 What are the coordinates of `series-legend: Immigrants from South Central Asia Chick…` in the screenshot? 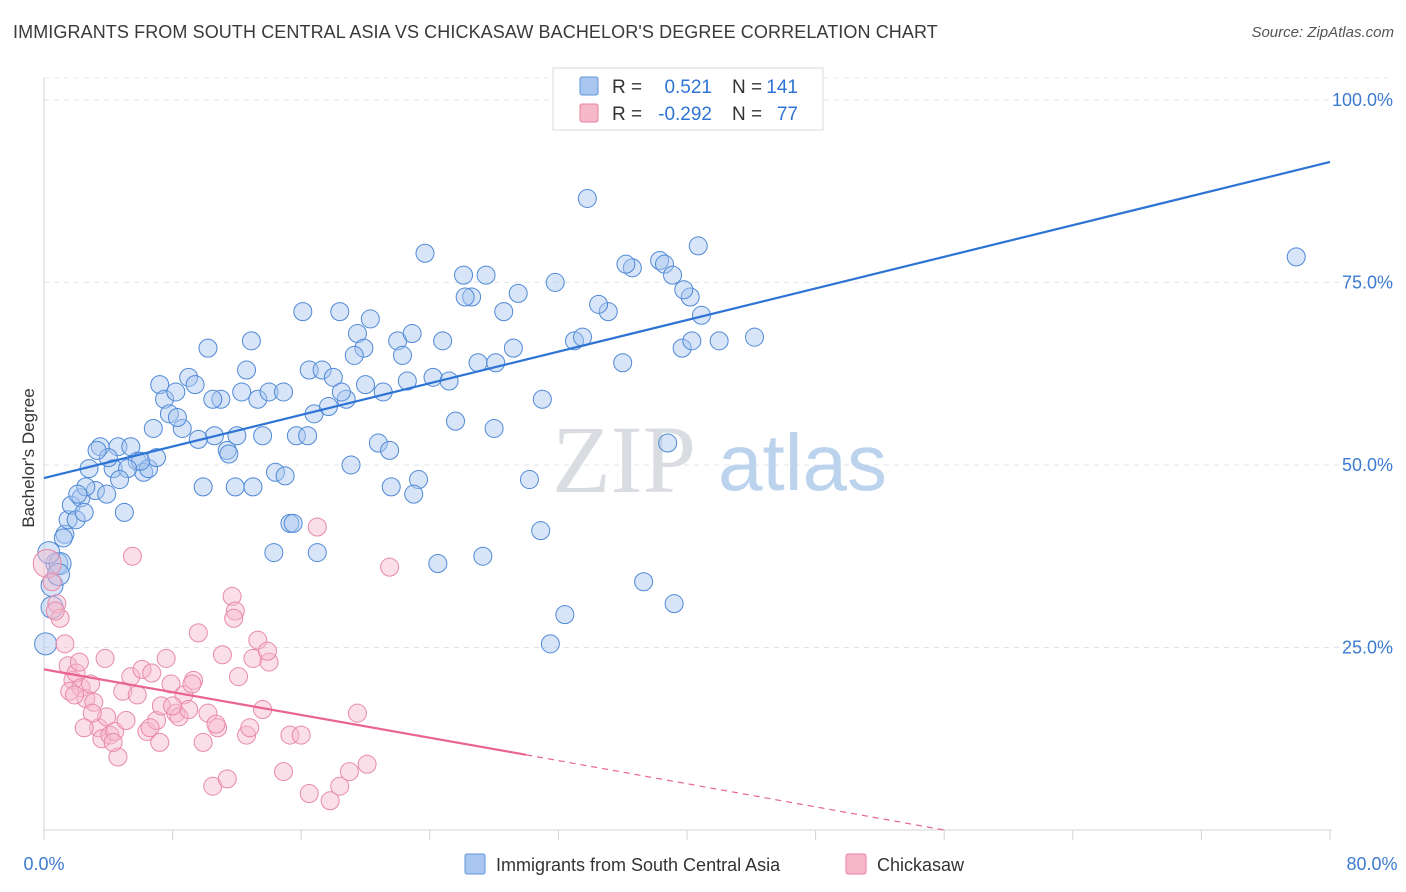 It's located at (714, 864).